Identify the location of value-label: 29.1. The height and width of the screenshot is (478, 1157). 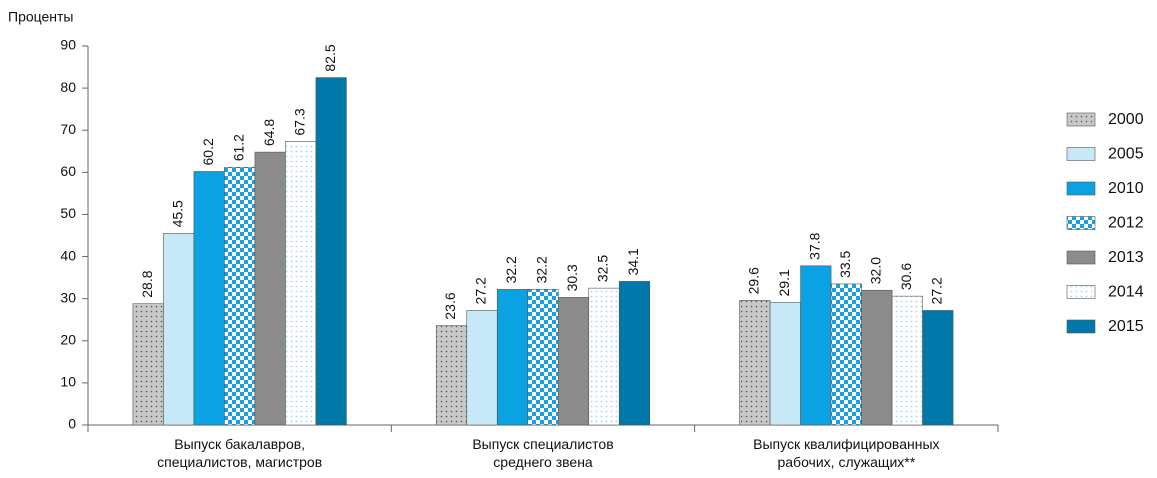
(784, 282).